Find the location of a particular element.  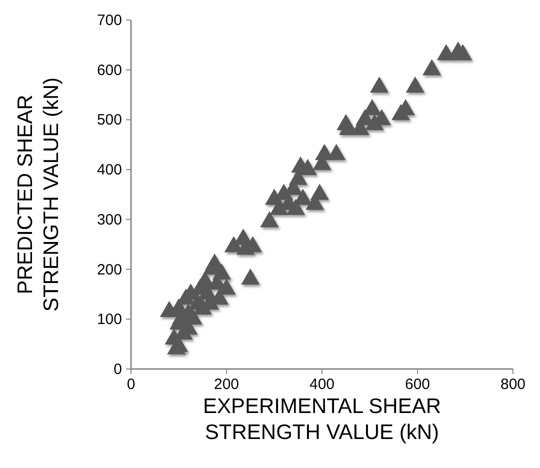

y-tick-label: 700 is located at coordinates (109, 20).